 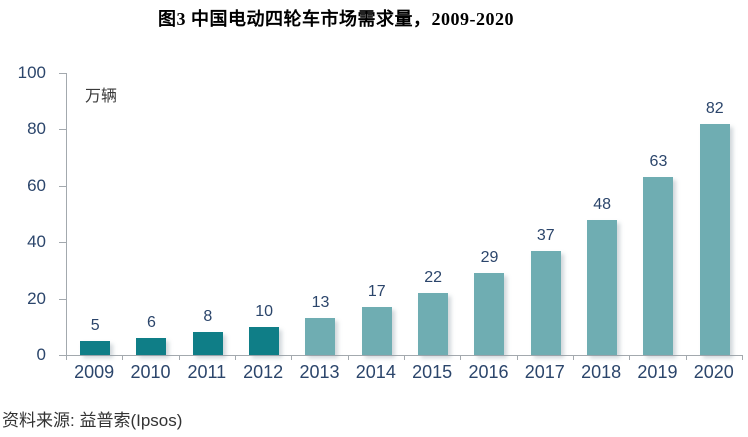 What do you see at coordinates (31, 72) in the screenshot?
I see `y-tick-label-100: 100` at bounding box center [31, 72].